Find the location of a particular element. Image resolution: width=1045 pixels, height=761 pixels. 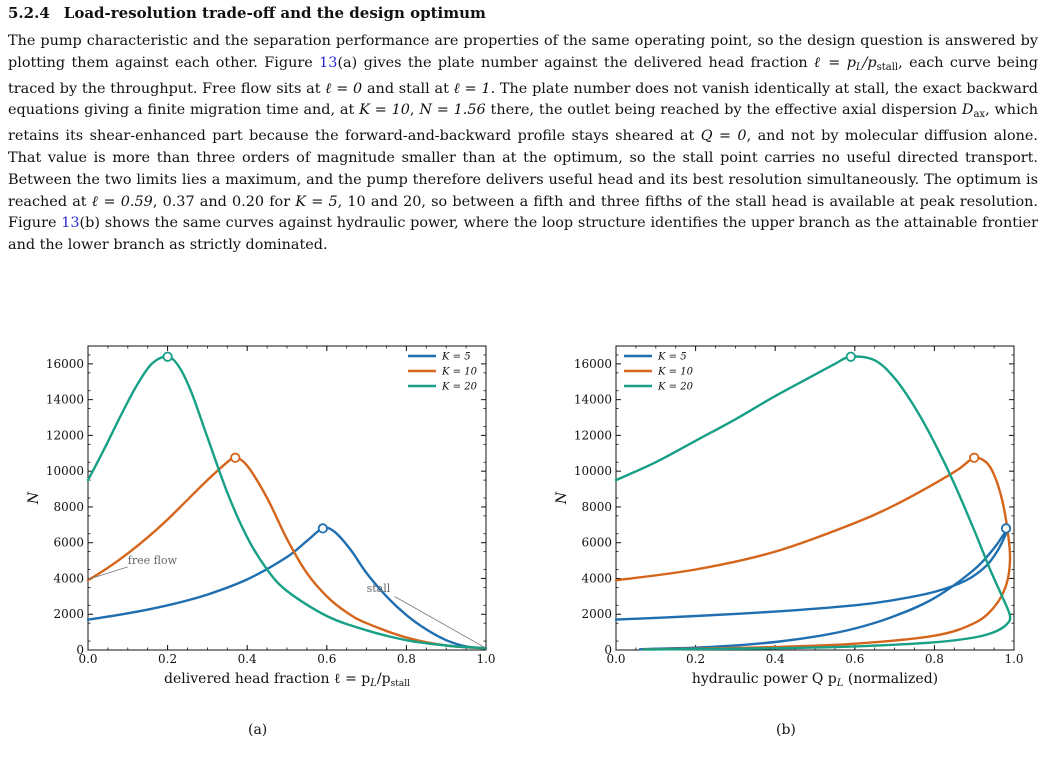

free-flow-arrow is located at coordinates (107, 573).